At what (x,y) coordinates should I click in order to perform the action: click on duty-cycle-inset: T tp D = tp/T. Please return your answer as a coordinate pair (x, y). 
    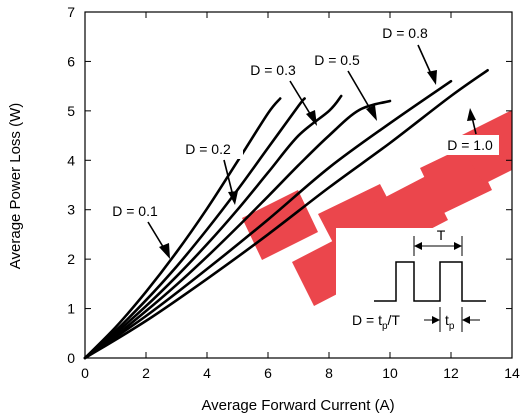
    Looking at the image, I should click on (419, 283).